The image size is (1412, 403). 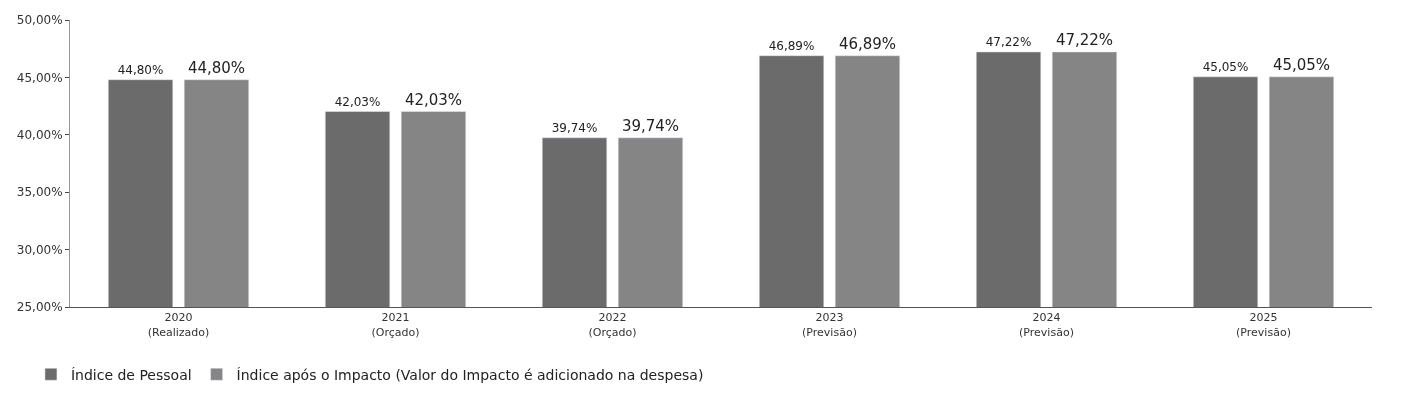 What do you see at coordinates (39, 307) in the screenshot?
I see `y-tick-label: 25,00%` at bounding box center [39, 307].